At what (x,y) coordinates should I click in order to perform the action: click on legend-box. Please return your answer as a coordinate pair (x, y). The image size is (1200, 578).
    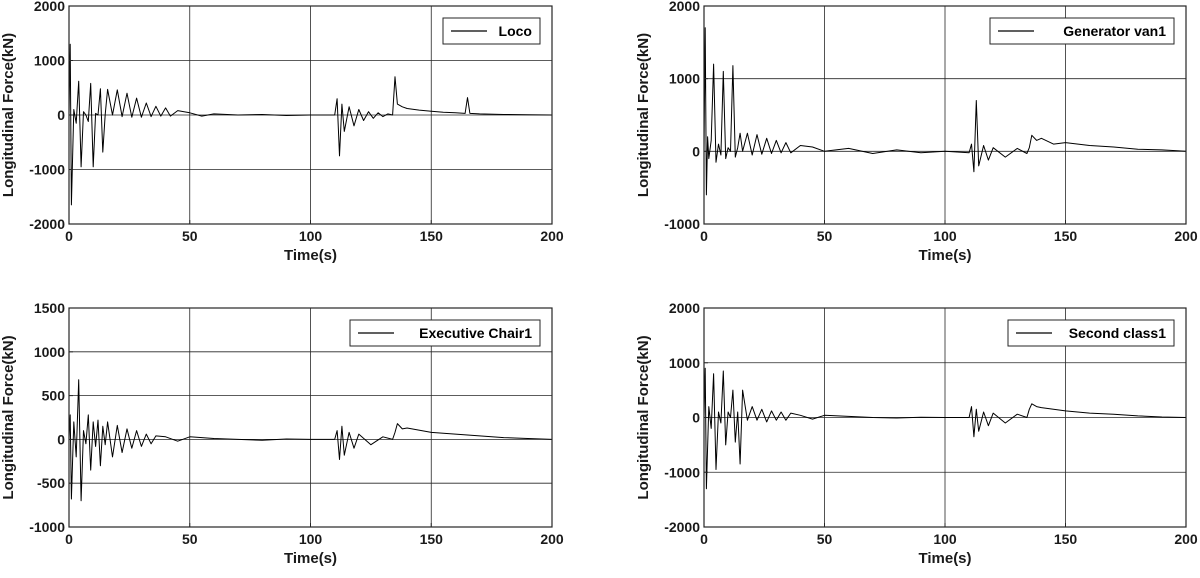
    Looking at the image, I should click on (1091, 333).